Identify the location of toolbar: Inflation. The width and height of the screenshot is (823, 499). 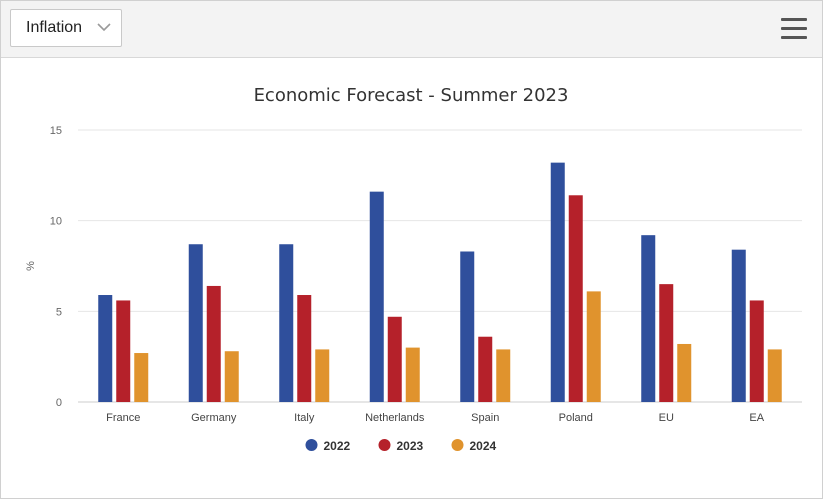
(411, 29).